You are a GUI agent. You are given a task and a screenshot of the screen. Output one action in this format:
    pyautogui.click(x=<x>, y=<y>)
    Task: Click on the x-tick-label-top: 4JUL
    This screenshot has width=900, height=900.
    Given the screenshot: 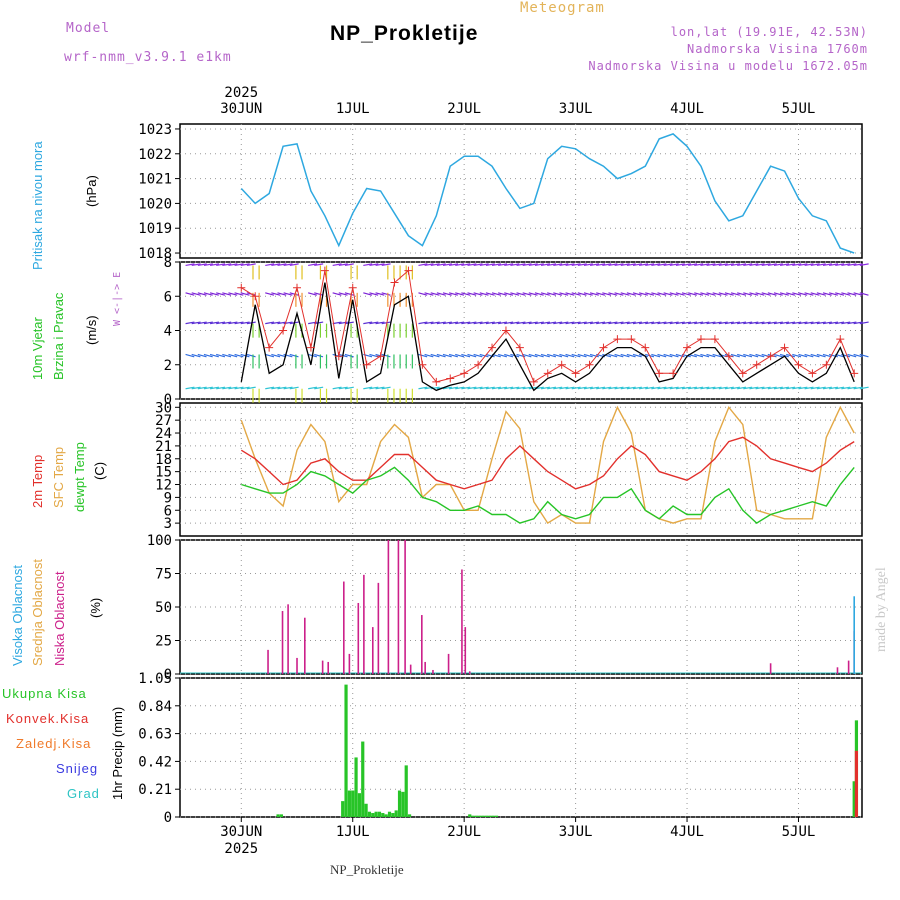 What is the action you would take?
    pyautogui.click(x=687, y=109)
    